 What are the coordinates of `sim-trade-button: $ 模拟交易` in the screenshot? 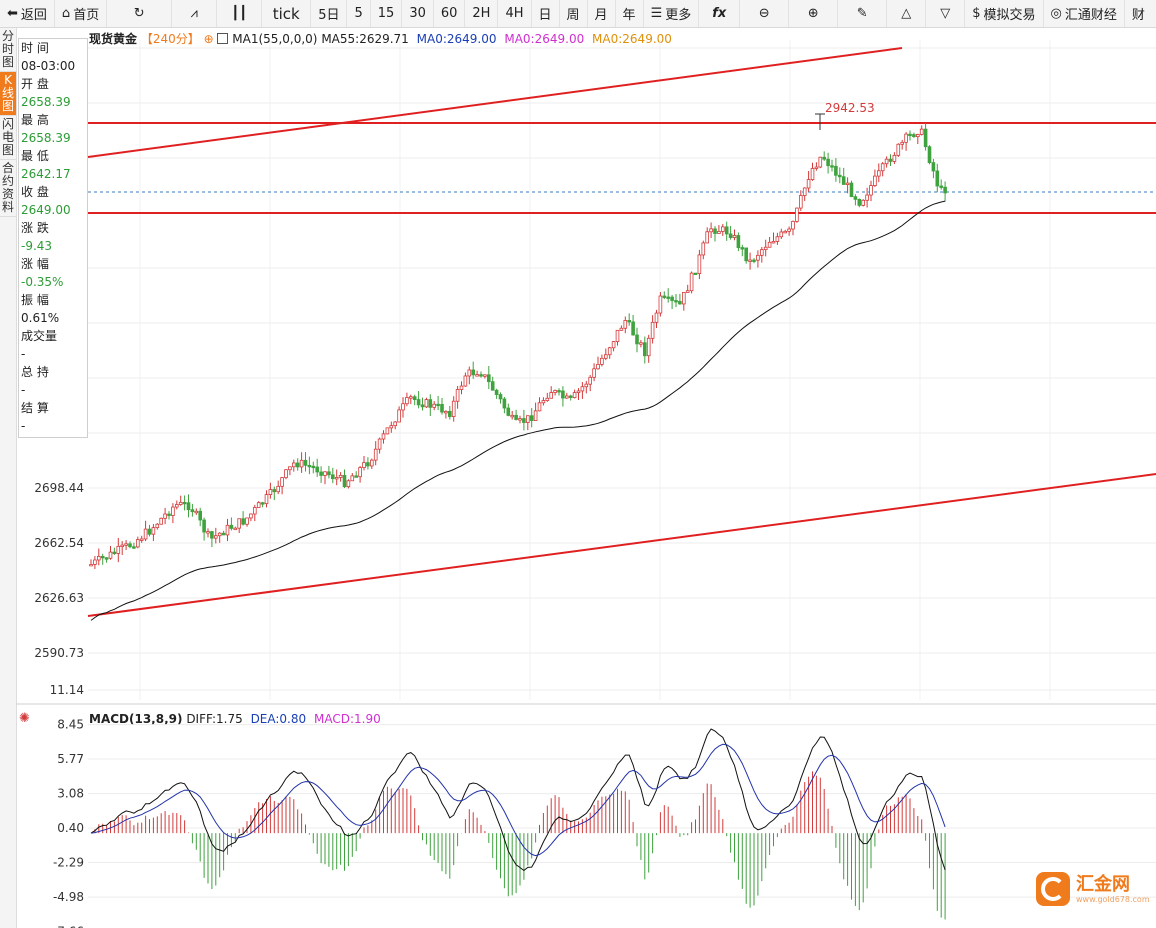 It's located at (1004, 13).